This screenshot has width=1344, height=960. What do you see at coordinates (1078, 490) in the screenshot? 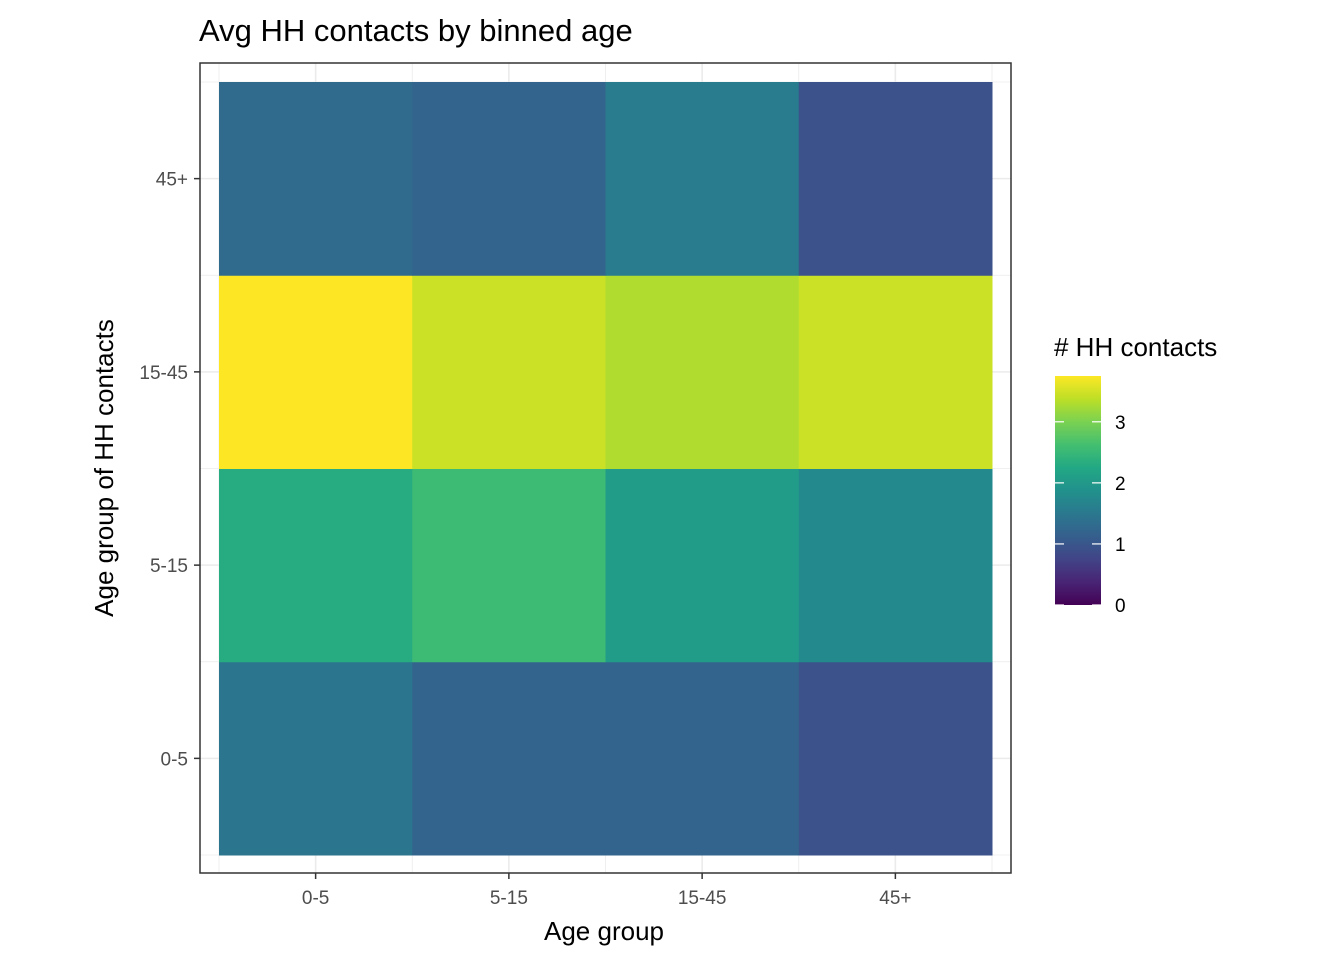
I see `legend-colorbar` at bounding box center [1078, 490].